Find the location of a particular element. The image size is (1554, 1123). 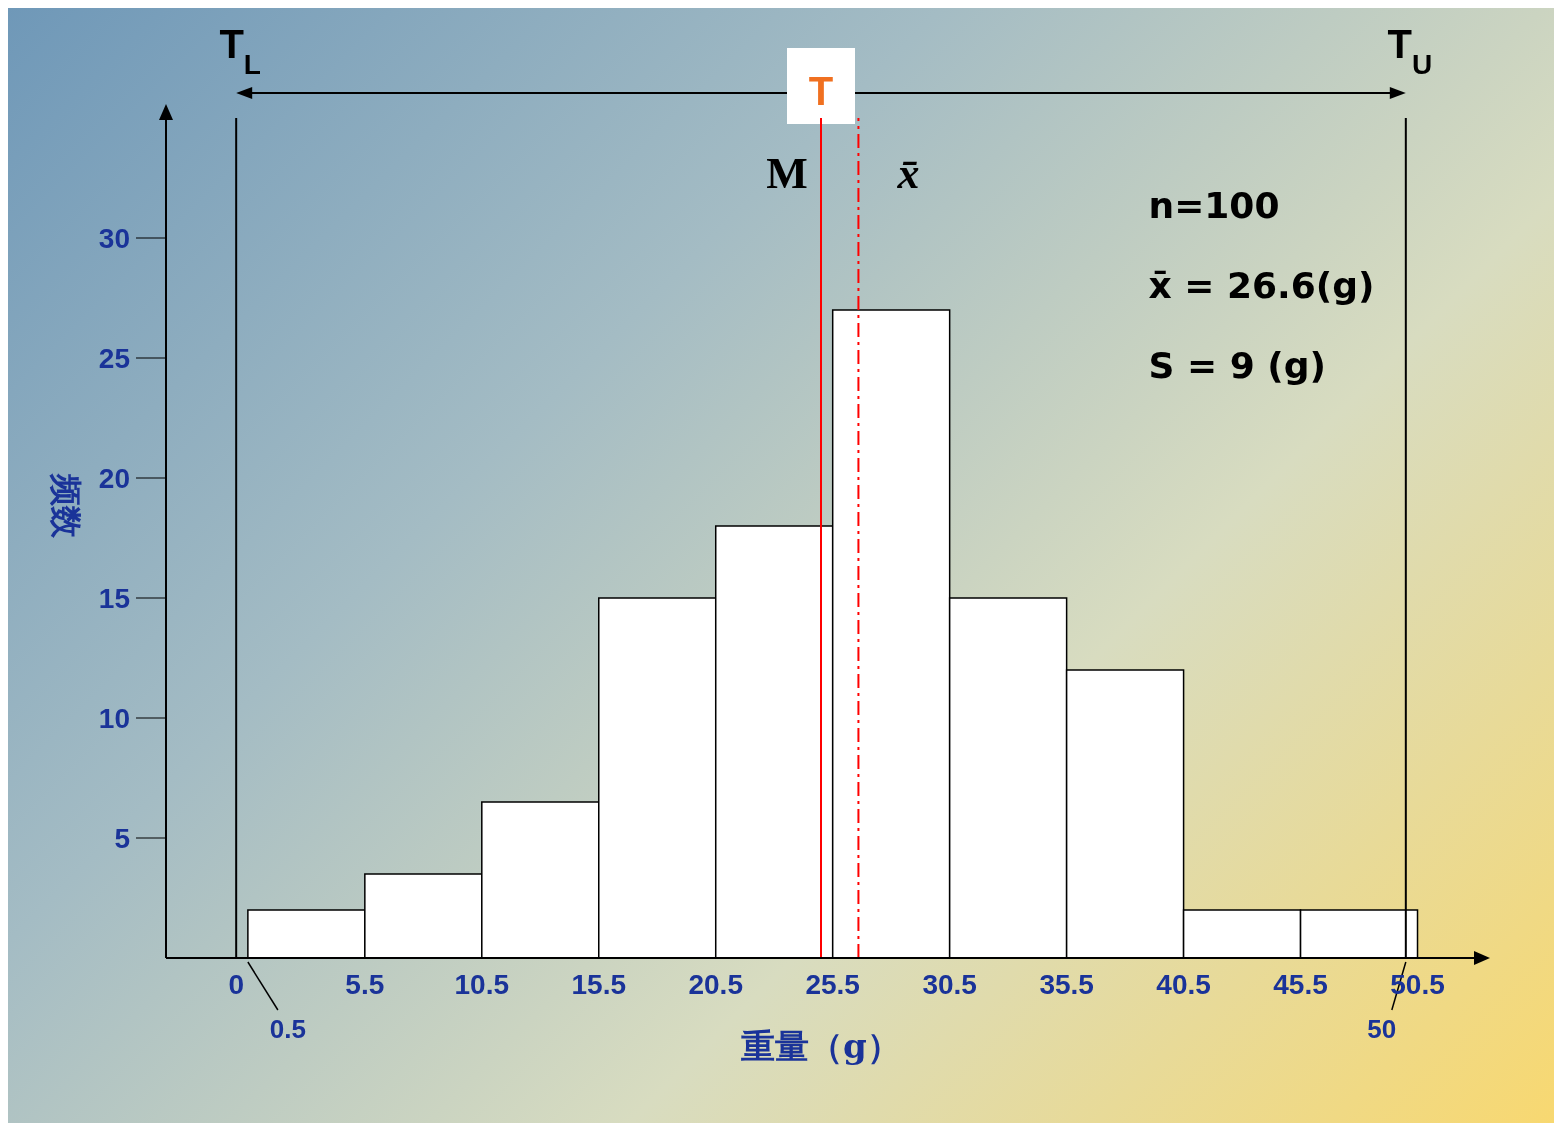

x-axis-title: 重量（g） is located at coordinates (821, 1046).